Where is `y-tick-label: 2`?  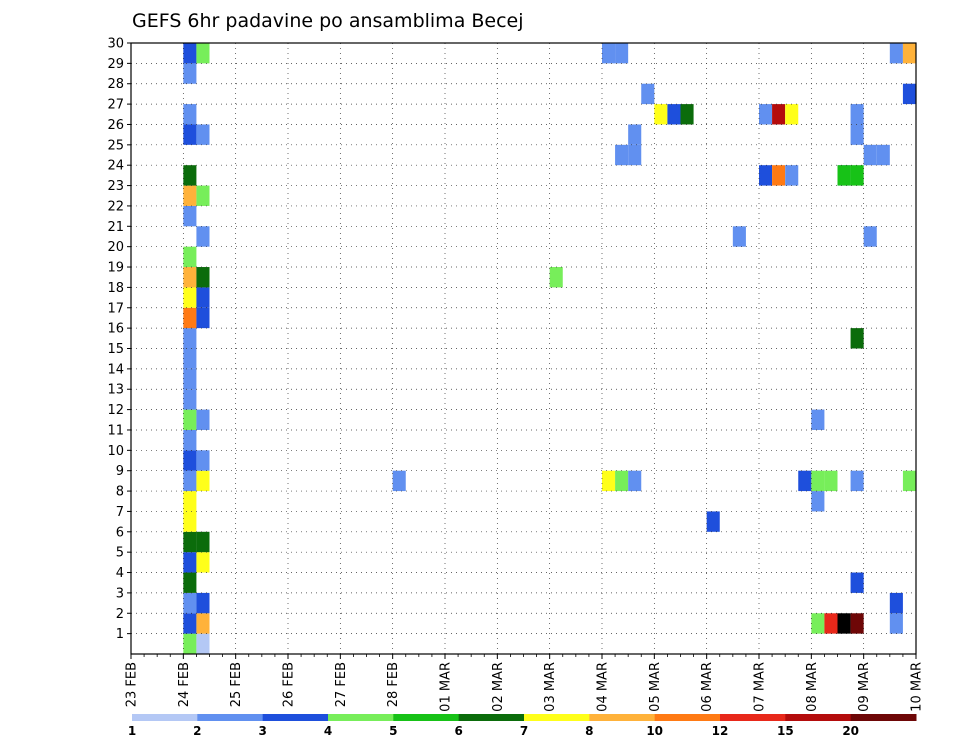
y-tick-label: 2 is located at coordinates (120, 614).